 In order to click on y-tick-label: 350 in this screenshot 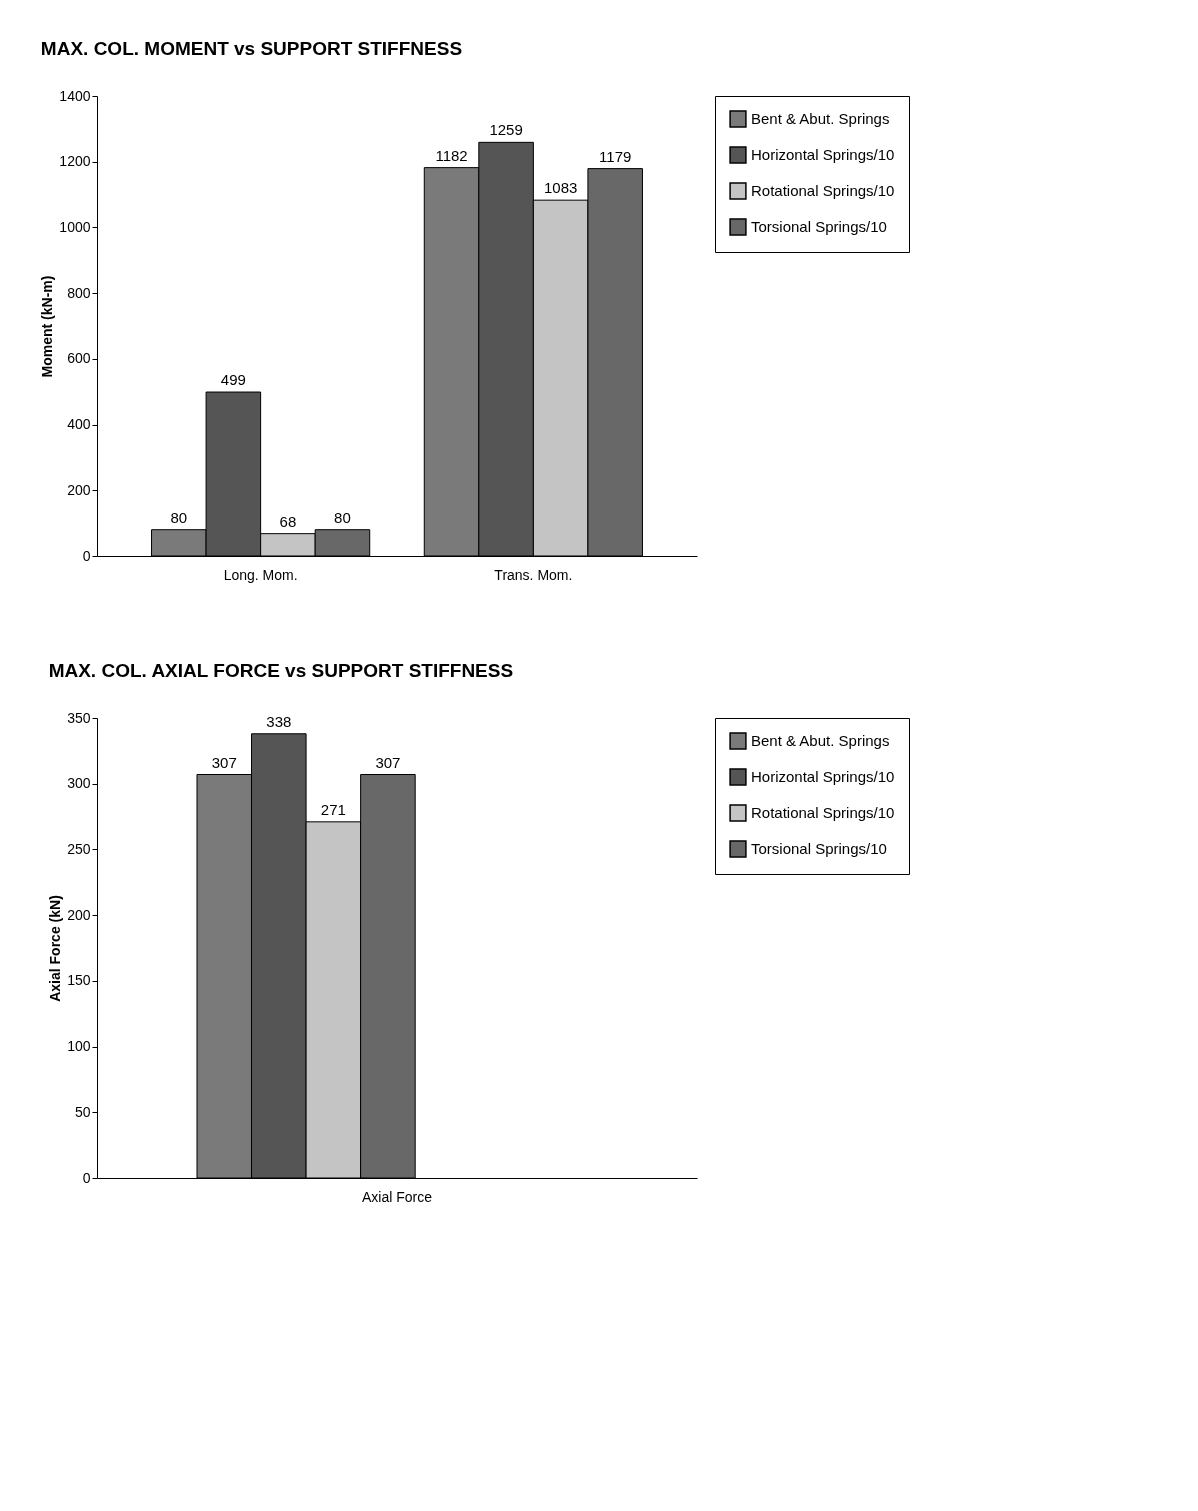, I will do `click(79, 717)`.